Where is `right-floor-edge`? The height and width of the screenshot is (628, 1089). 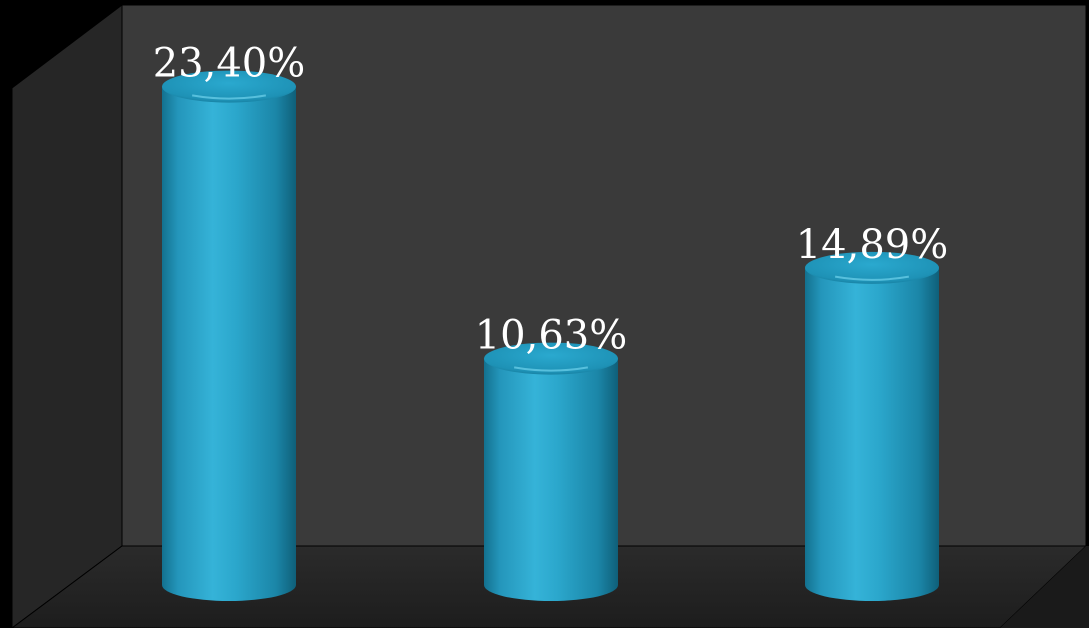 right-floor-edge is located at coordinates (1044, 587).